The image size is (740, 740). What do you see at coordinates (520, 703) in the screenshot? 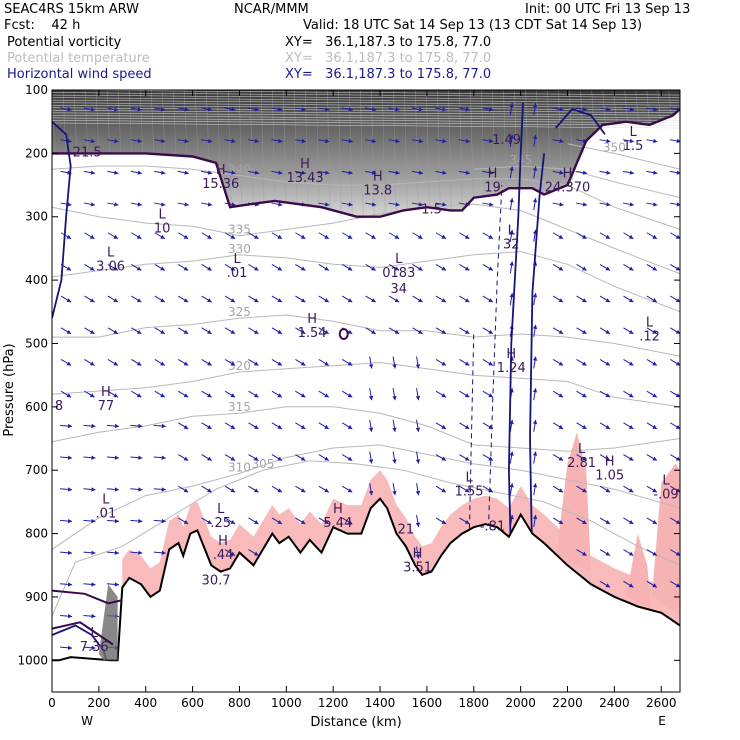
I see `x-tick-label: 2000` at bounding box center [520, 703].